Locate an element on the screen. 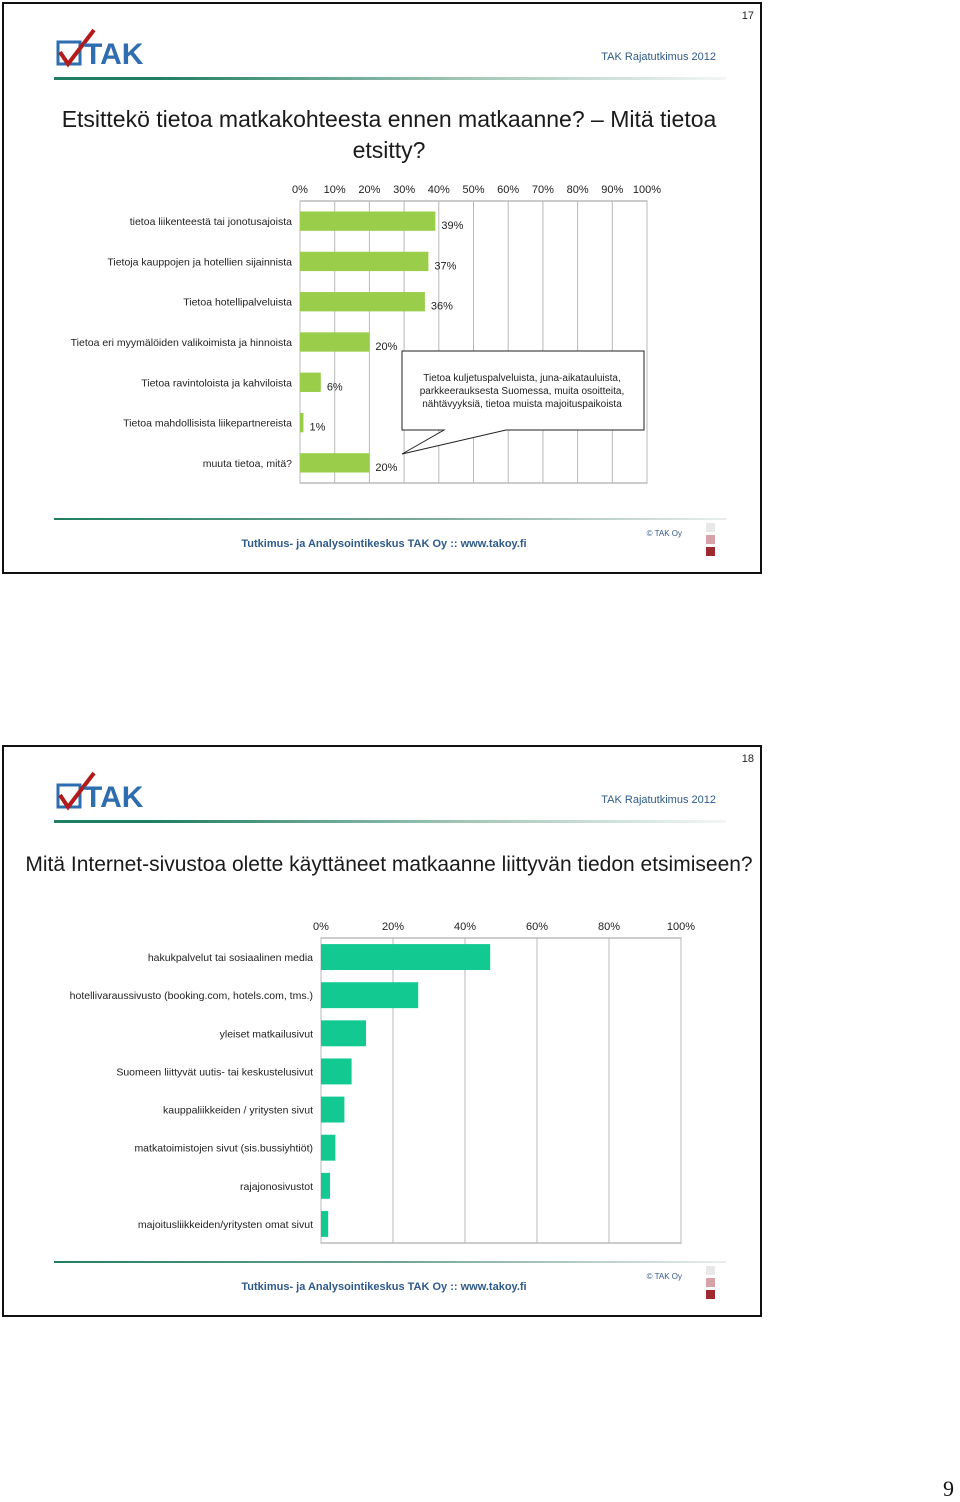  x-tick-label: 10% is located at coordinates (335, 190).